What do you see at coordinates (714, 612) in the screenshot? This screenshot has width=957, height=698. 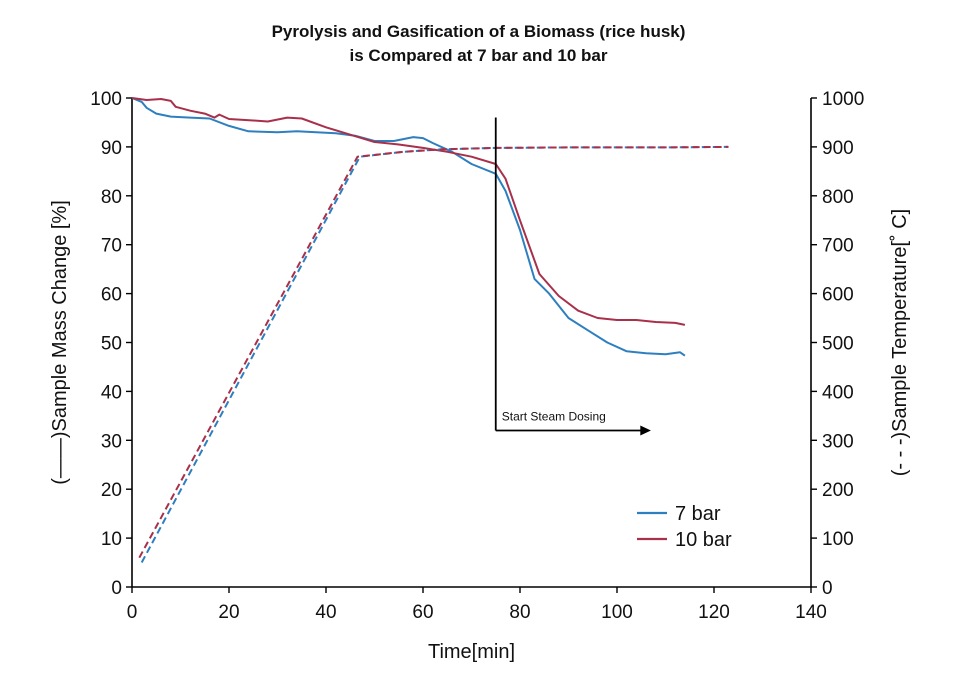 I see `x-tick-label: 120` at bounding box center [714, 612].